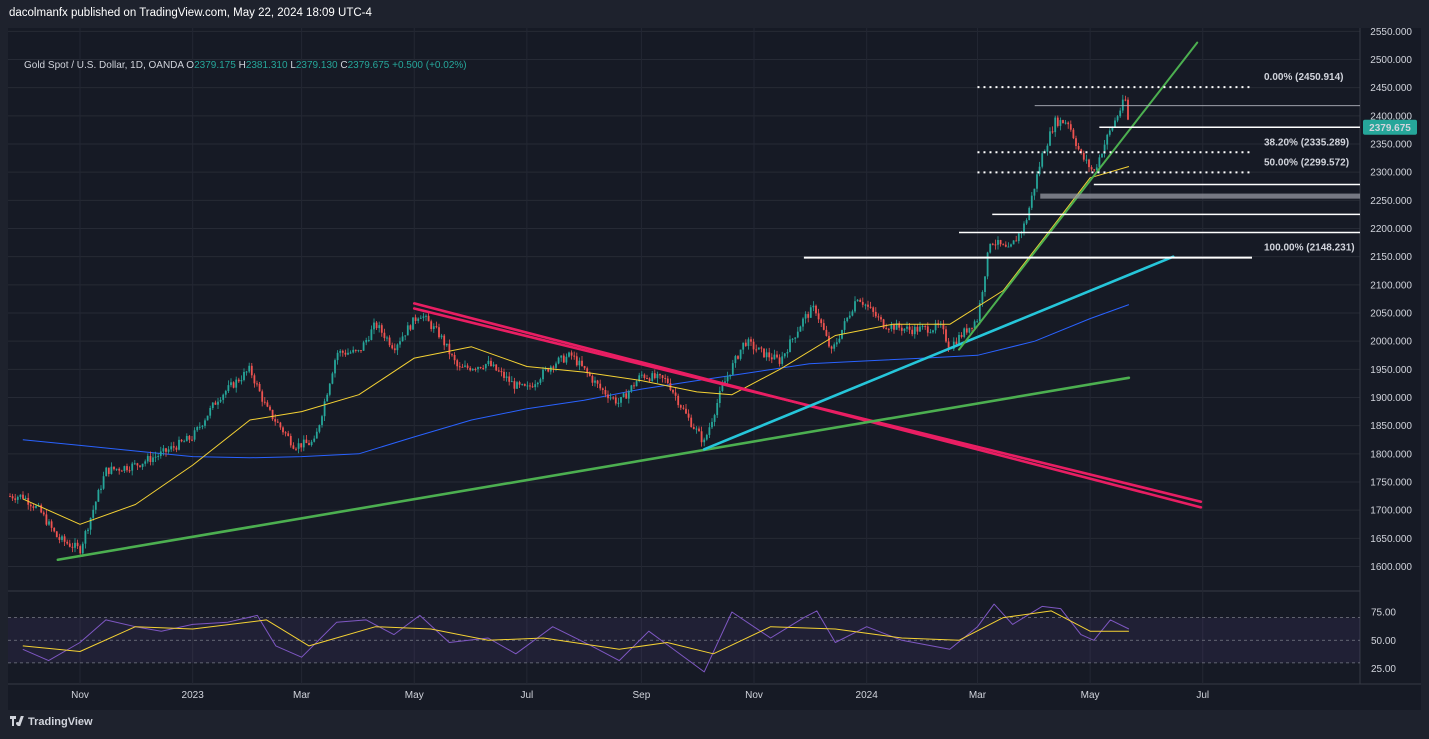  I want to click on horizontal-levels, so click(1159, 169).